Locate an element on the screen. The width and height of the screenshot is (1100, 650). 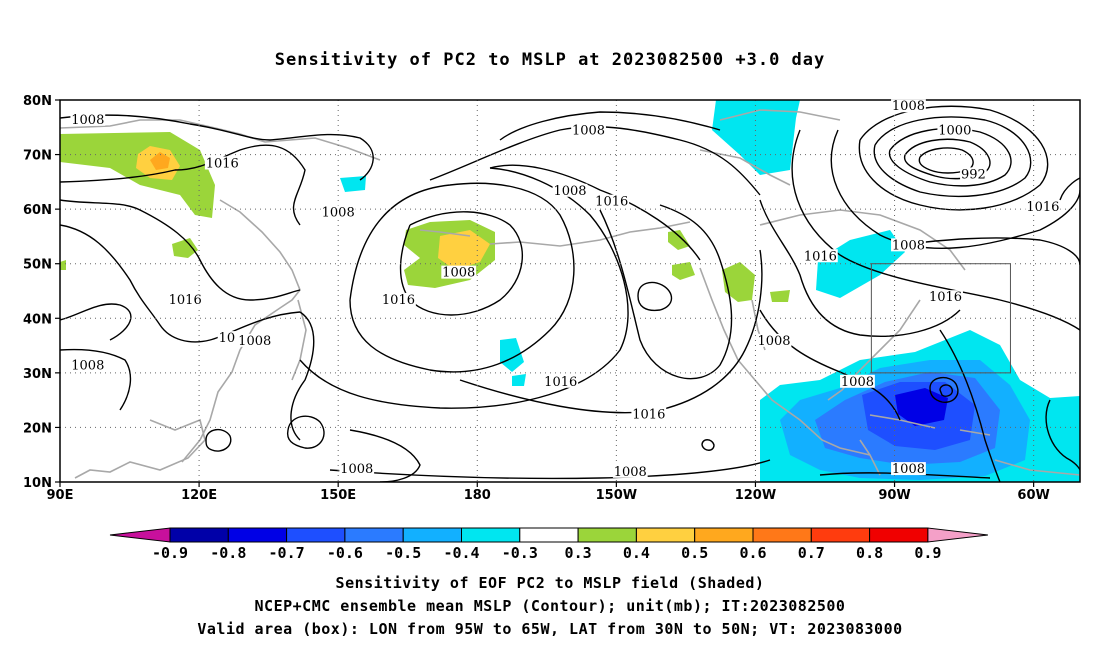
x-tick-label: 60W is located at coordinates (1033, 495).